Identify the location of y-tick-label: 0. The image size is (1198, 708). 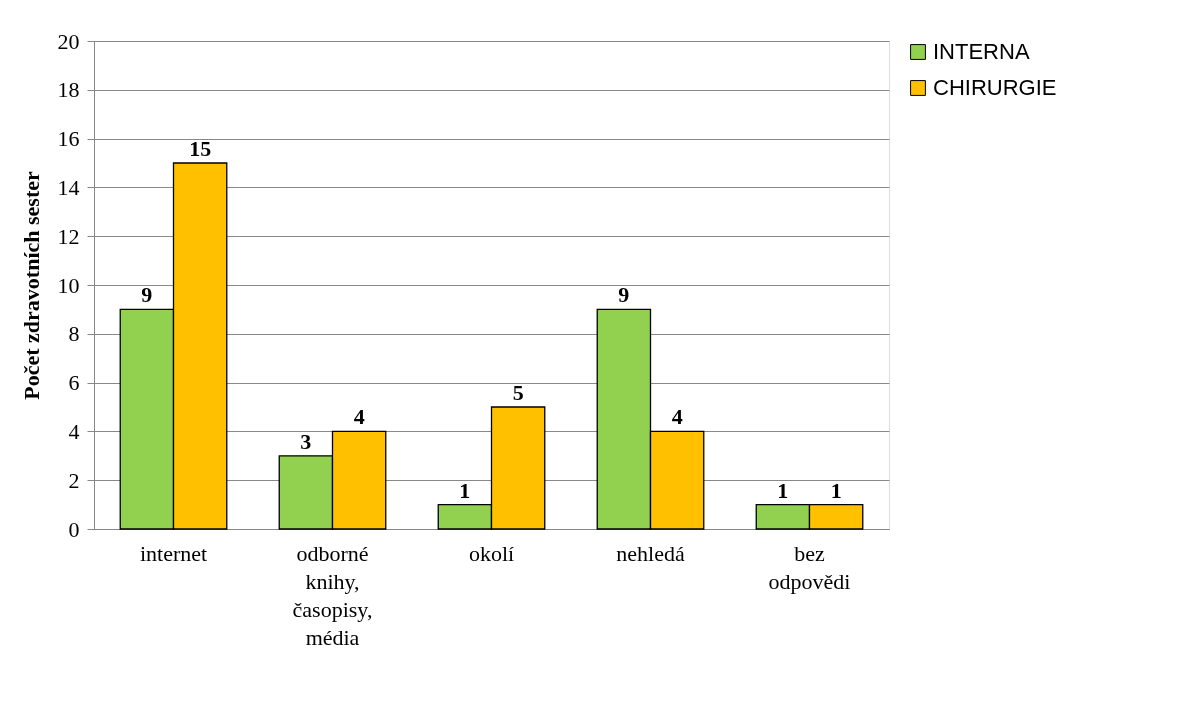
(74, 529).